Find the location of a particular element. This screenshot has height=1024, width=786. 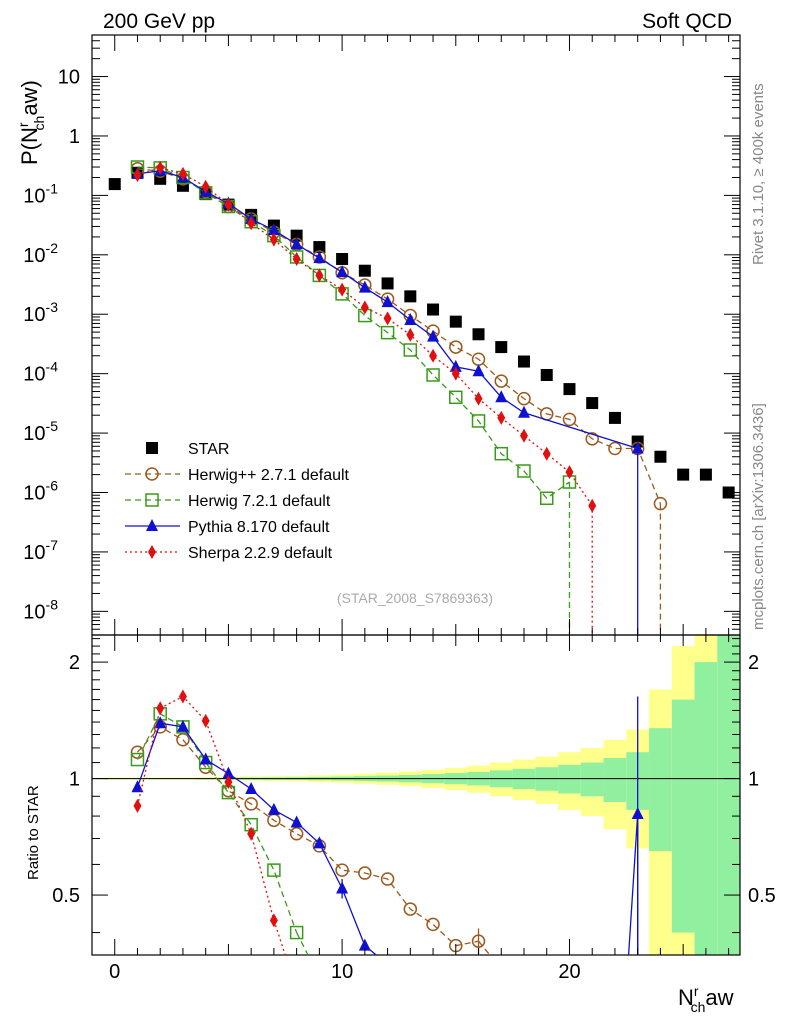

top-left-label: 200 GeV pp is located at coordinates (159, 21).